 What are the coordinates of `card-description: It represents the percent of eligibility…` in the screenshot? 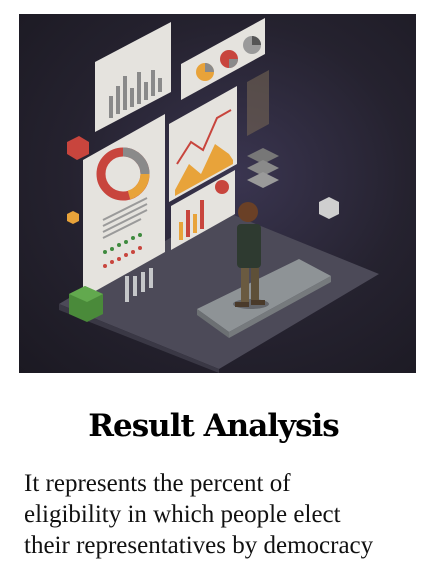 It's located at (199, 514).